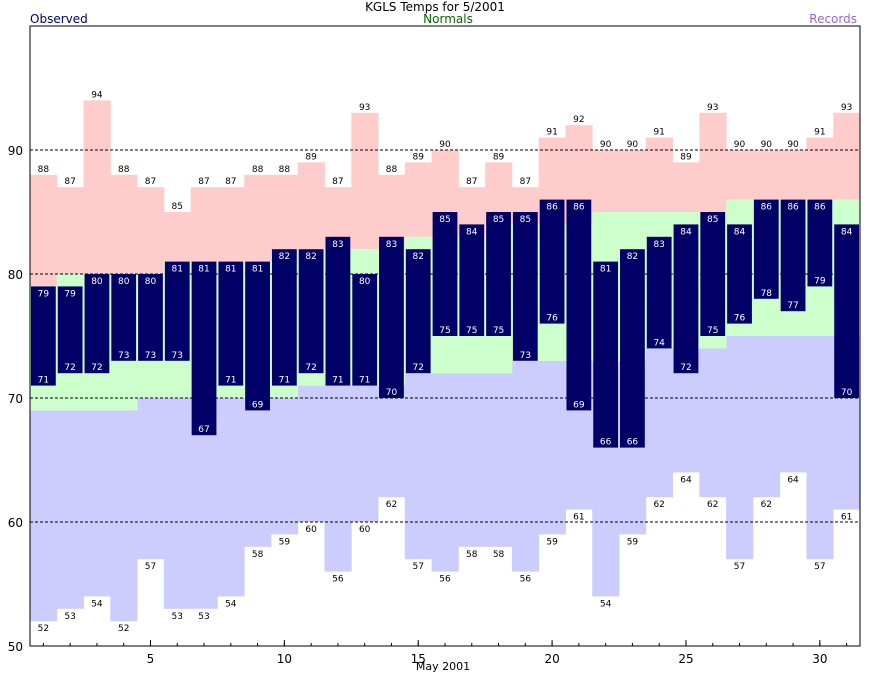 This screenshot has width=870, height=676. What do you see at coordinates (551, 133) in the screenshot?
I see `record-high-label: 91` at bounding box center [551, 133].